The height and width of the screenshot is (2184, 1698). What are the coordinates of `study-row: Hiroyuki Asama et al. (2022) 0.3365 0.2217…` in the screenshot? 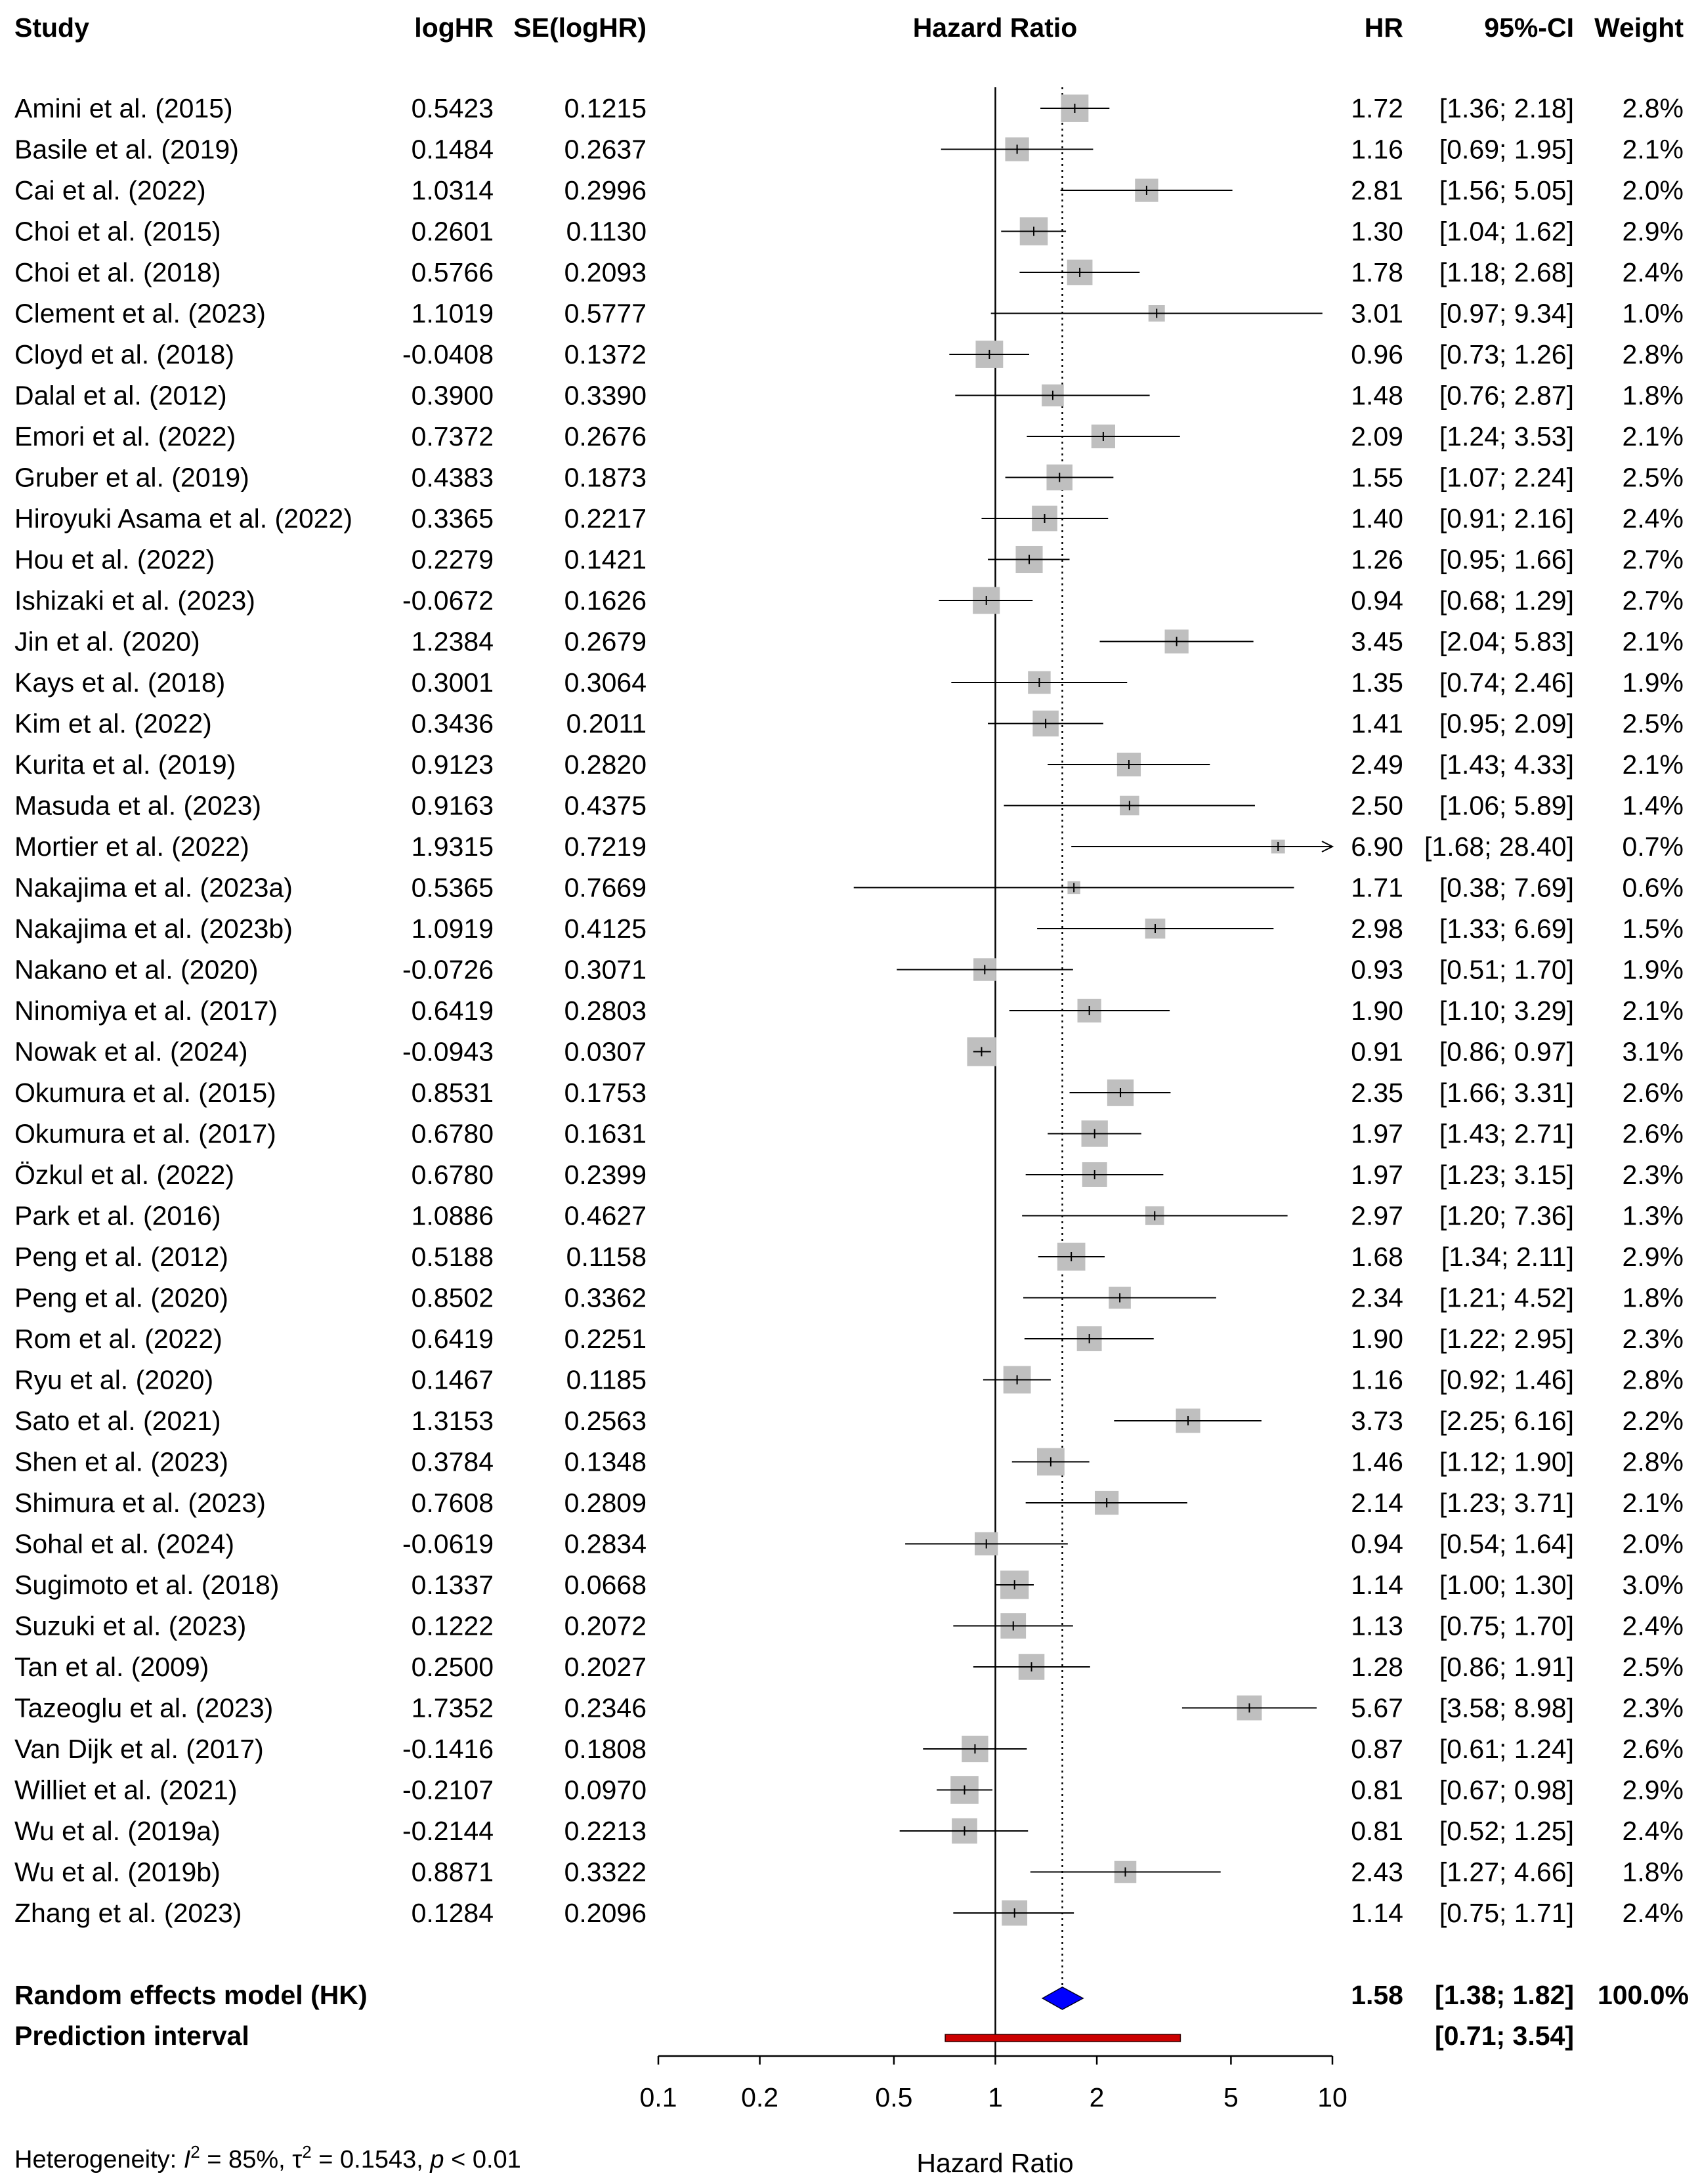 It's located at (849, 518).